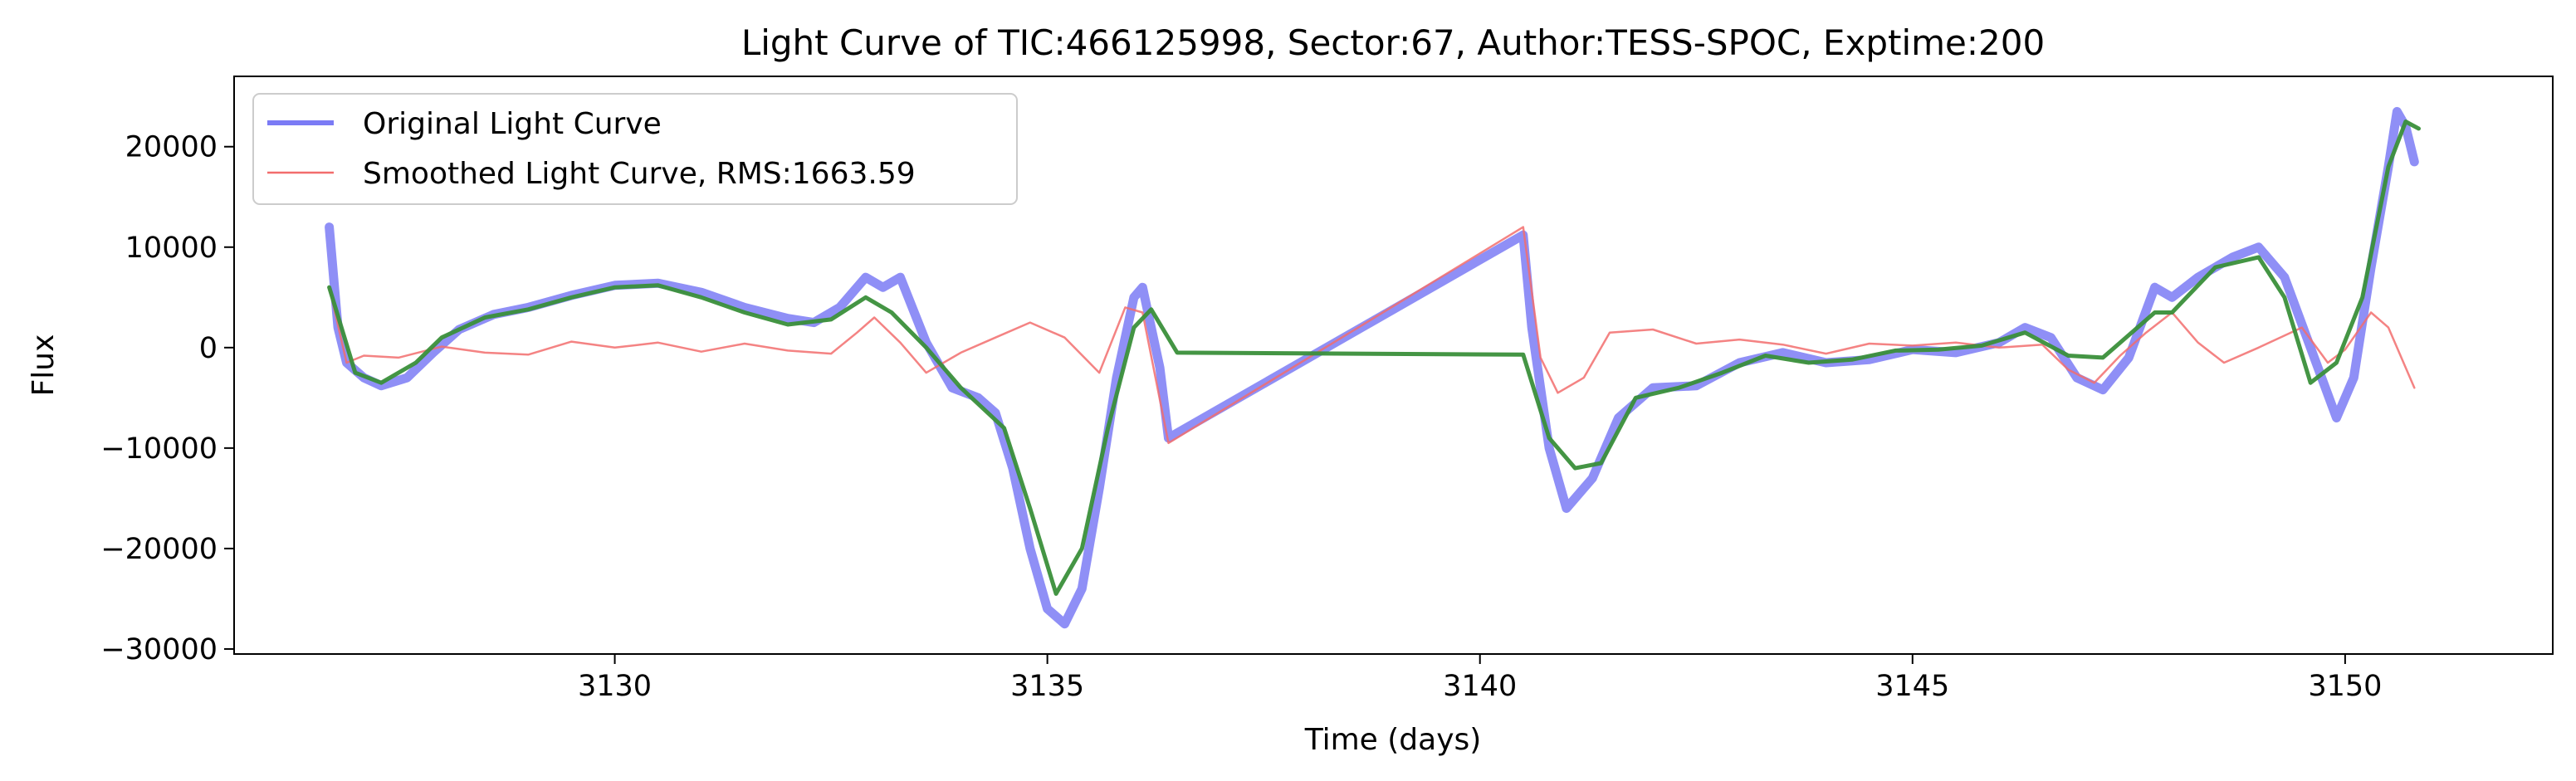 The width and height of the screenshot is (2576, 781). I want to click on x-tick-label: 3140, so click(1480, 686).